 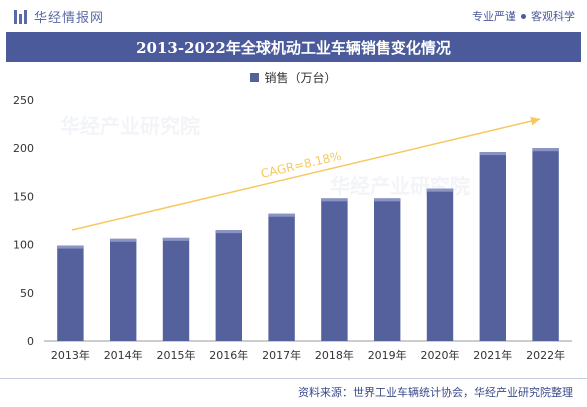 I want to click on brand: 华经情报网, so click(x=59, y=16).